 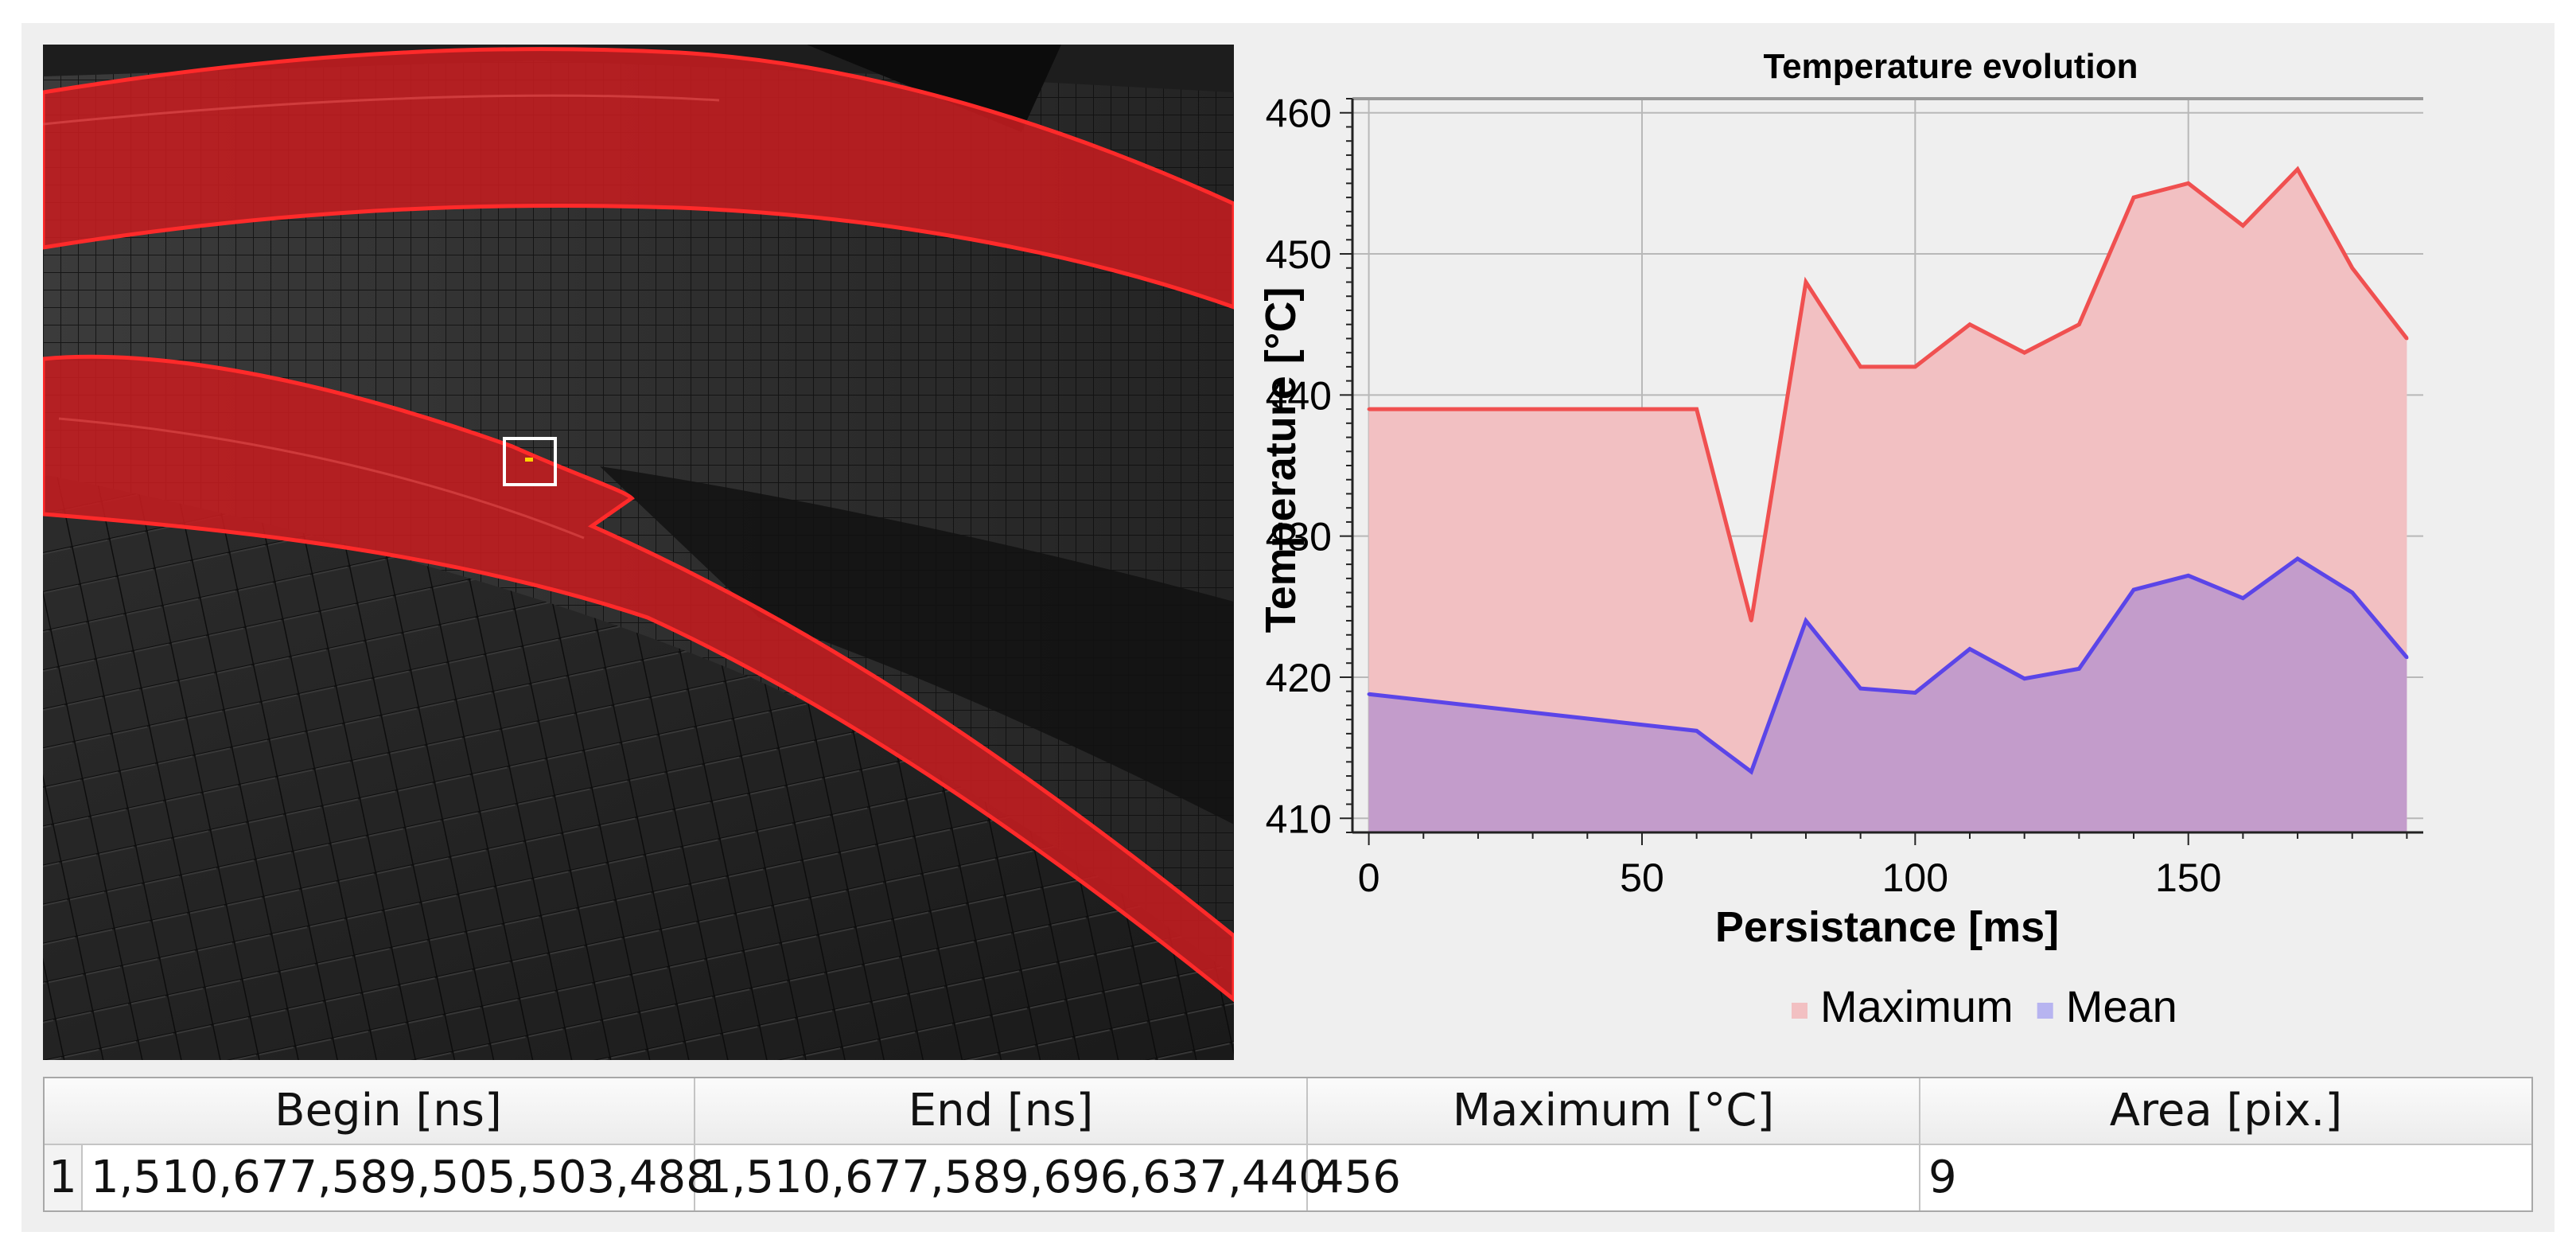 What do you see at coordinates (1614, 1177) in the screenshot?
I see `cell-maximum: 456` at bounding box center [1614, 1177].